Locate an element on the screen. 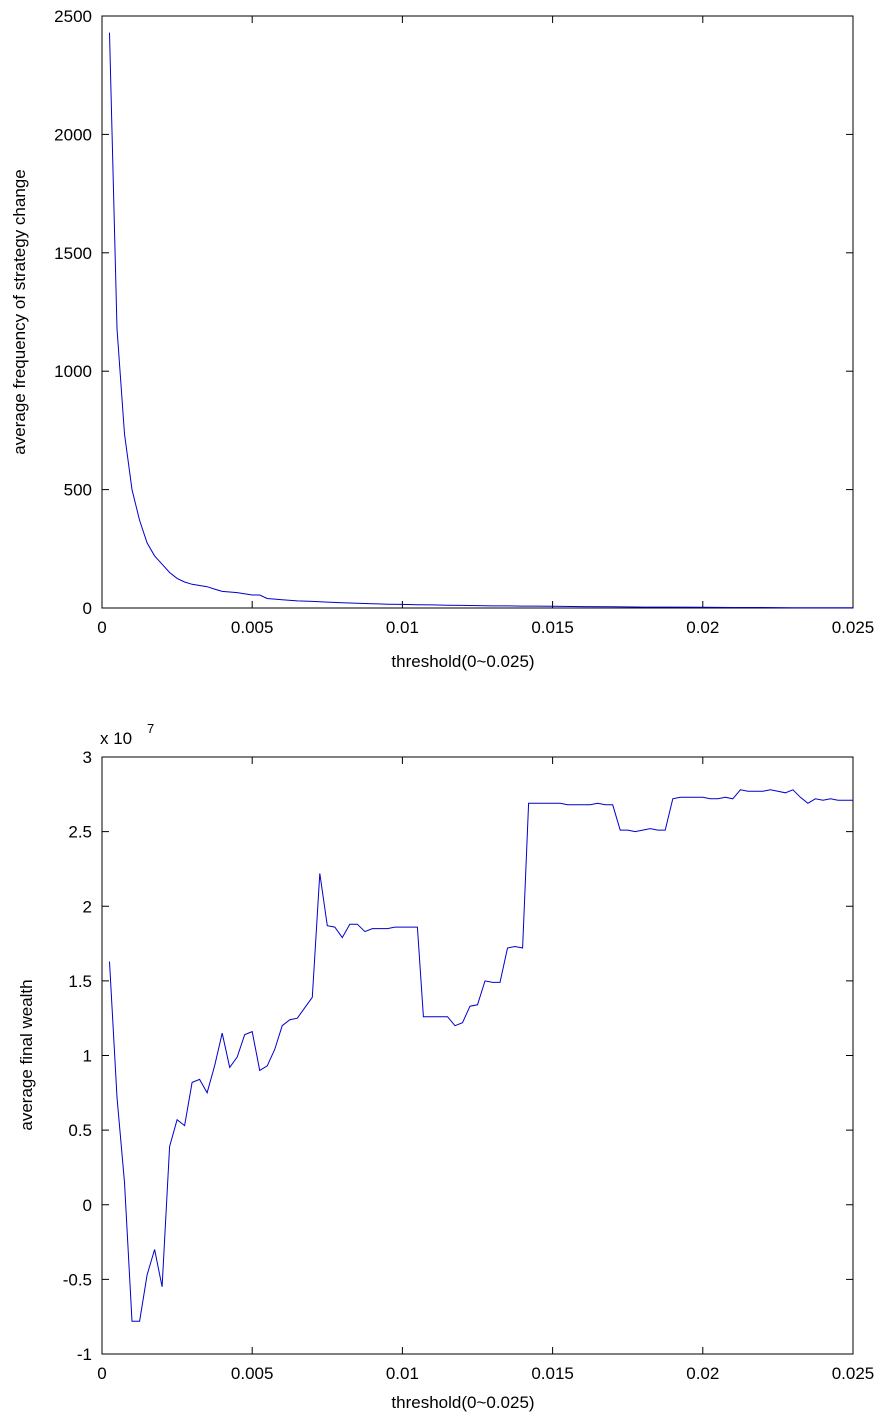  y-exponent-label: 7 is located at coordinates (150, 728).